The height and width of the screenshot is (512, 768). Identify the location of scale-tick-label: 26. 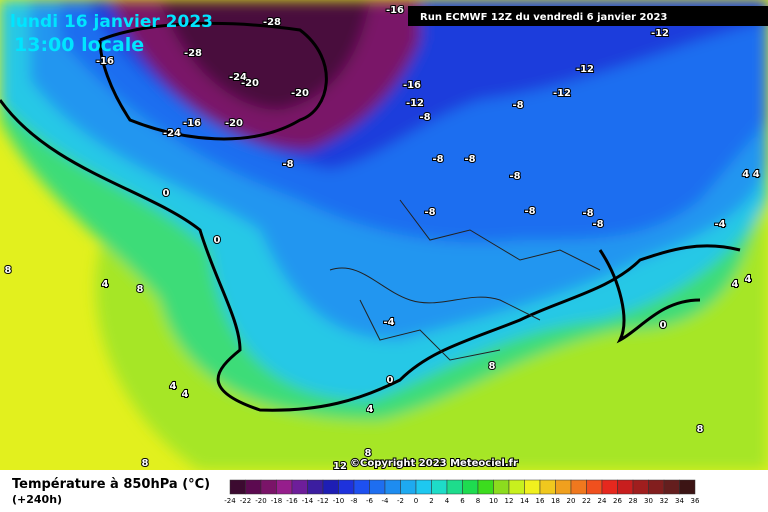
(617, 501).